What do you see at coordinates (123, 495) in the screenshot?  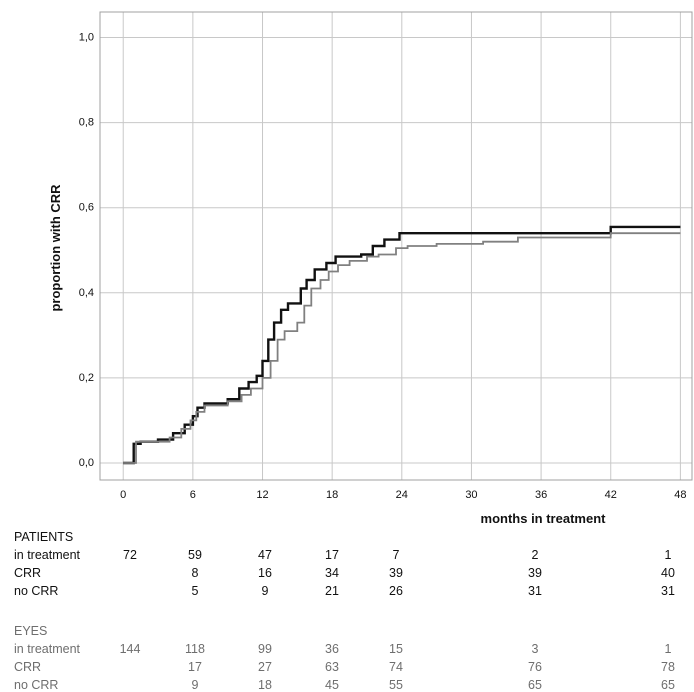 I see `x-tick-label: 0` at bounding box center [123, 495].